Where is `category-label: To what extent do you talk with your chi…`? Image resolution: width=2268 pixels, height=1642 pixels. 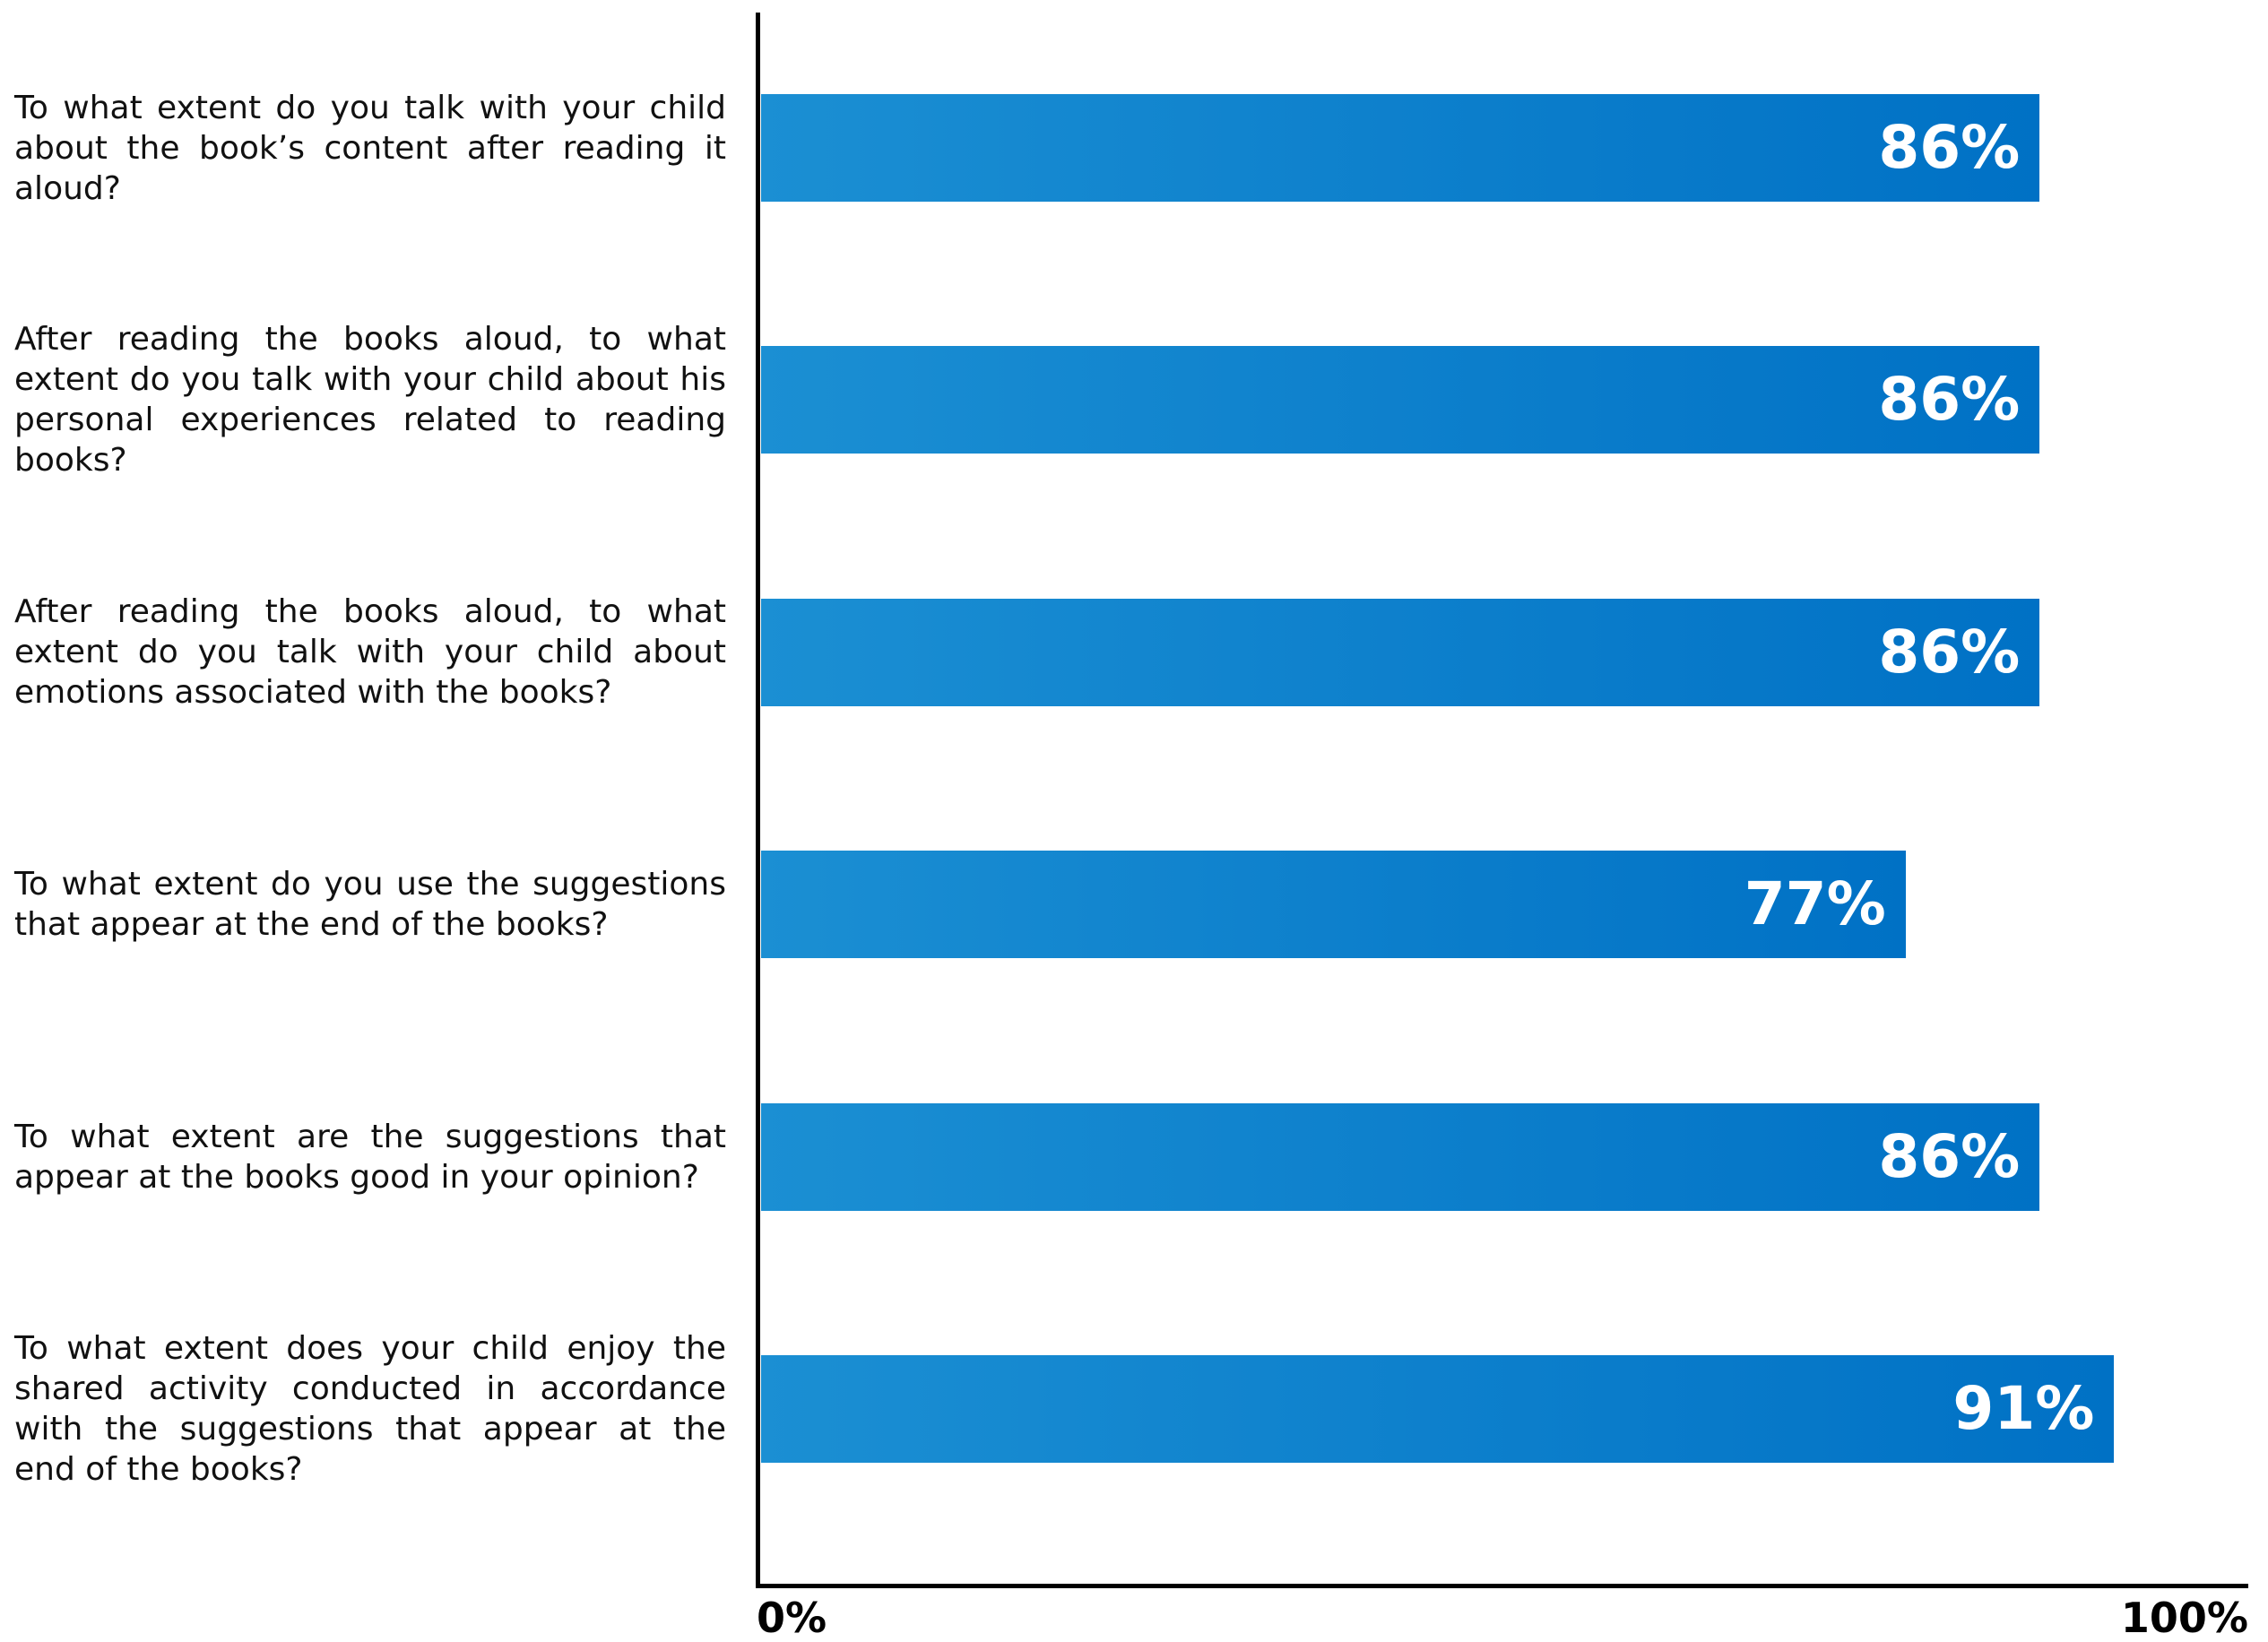 category-label: To what extent do you talk with your chi… is located at coordinates (370, 148).